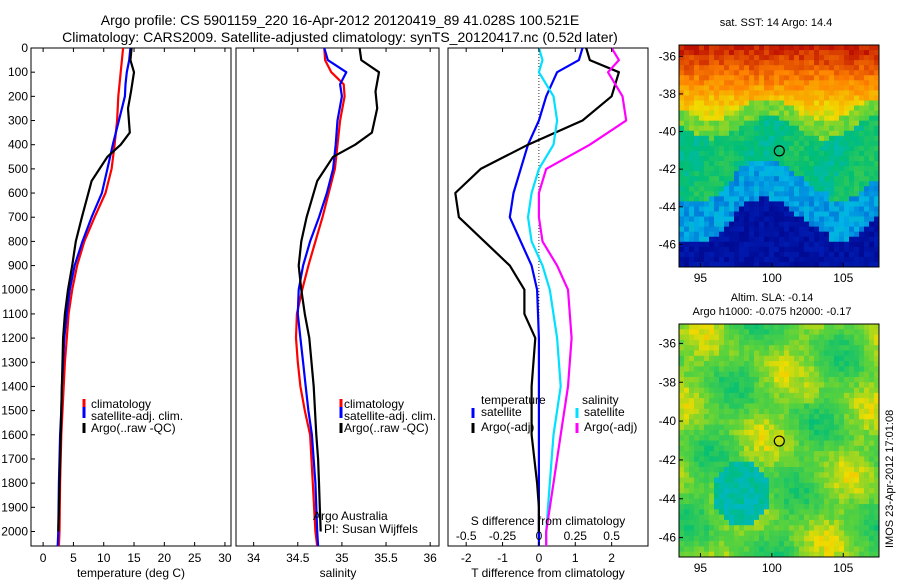 This screenshot has height=580, width=900. Describe the element at coordinates (843, 278) in the screenshot. I see `x-tick-label: 105` at that location.